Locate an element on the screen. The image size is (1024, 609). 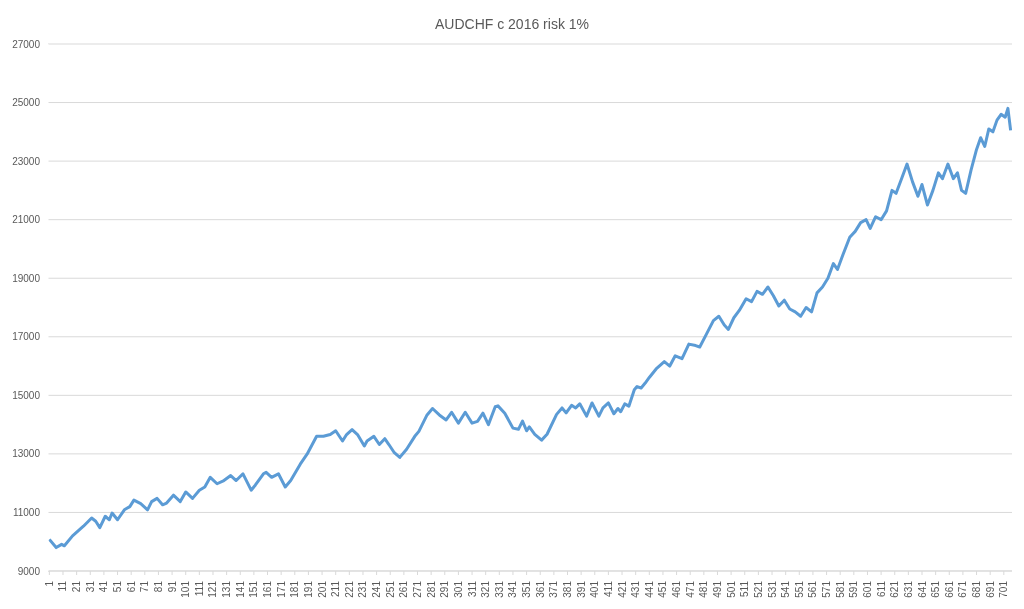
y-tick-label: 21000 is located at coordinates (26, 220).